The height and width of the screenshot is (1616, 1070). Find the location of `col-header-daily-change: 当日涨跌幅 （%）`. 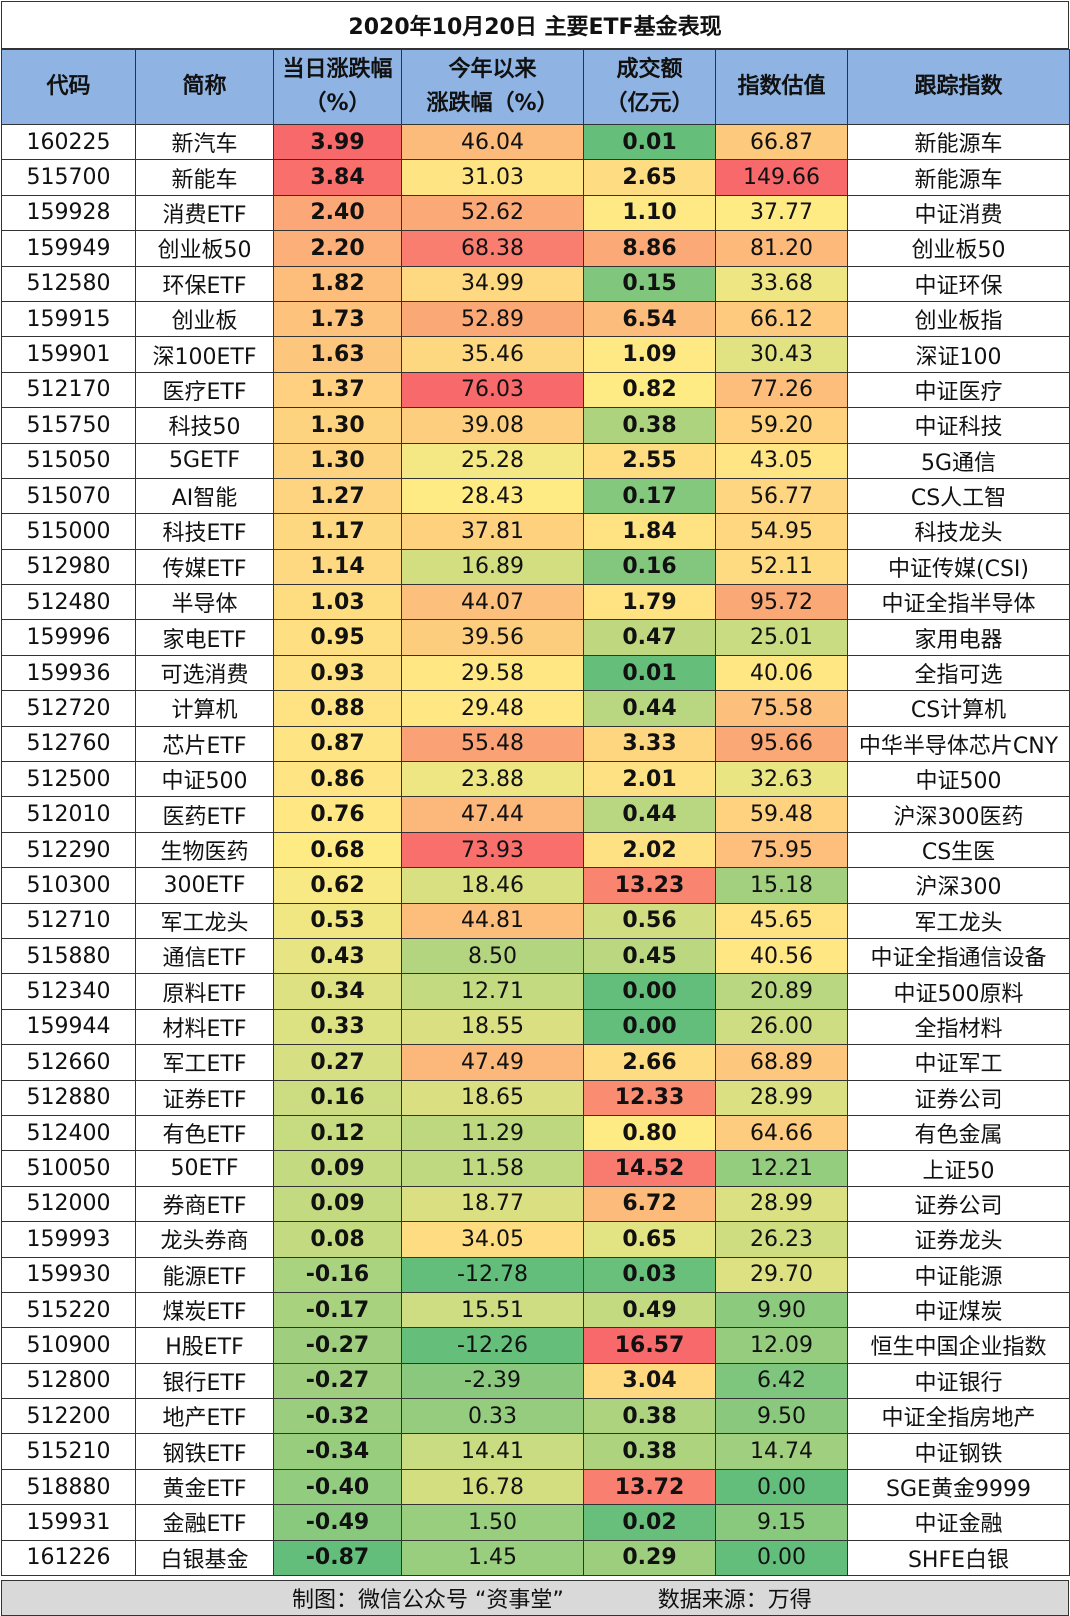

col-header-daily-change: 当日涨跌幅 （%） is located at coordinates (337, 87).